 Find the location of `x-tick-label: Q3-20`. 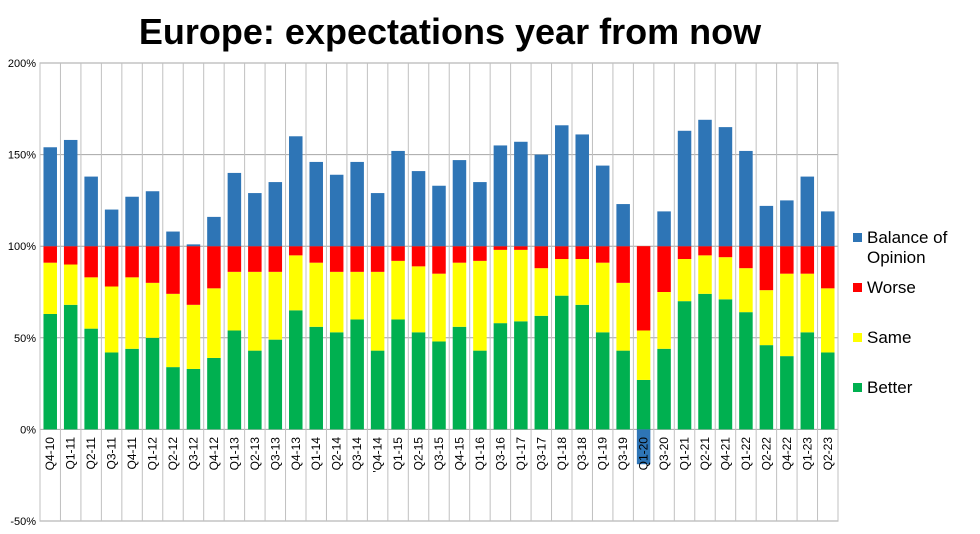

x-tick-label: Q3-20 is located at coordinates (664, 454).